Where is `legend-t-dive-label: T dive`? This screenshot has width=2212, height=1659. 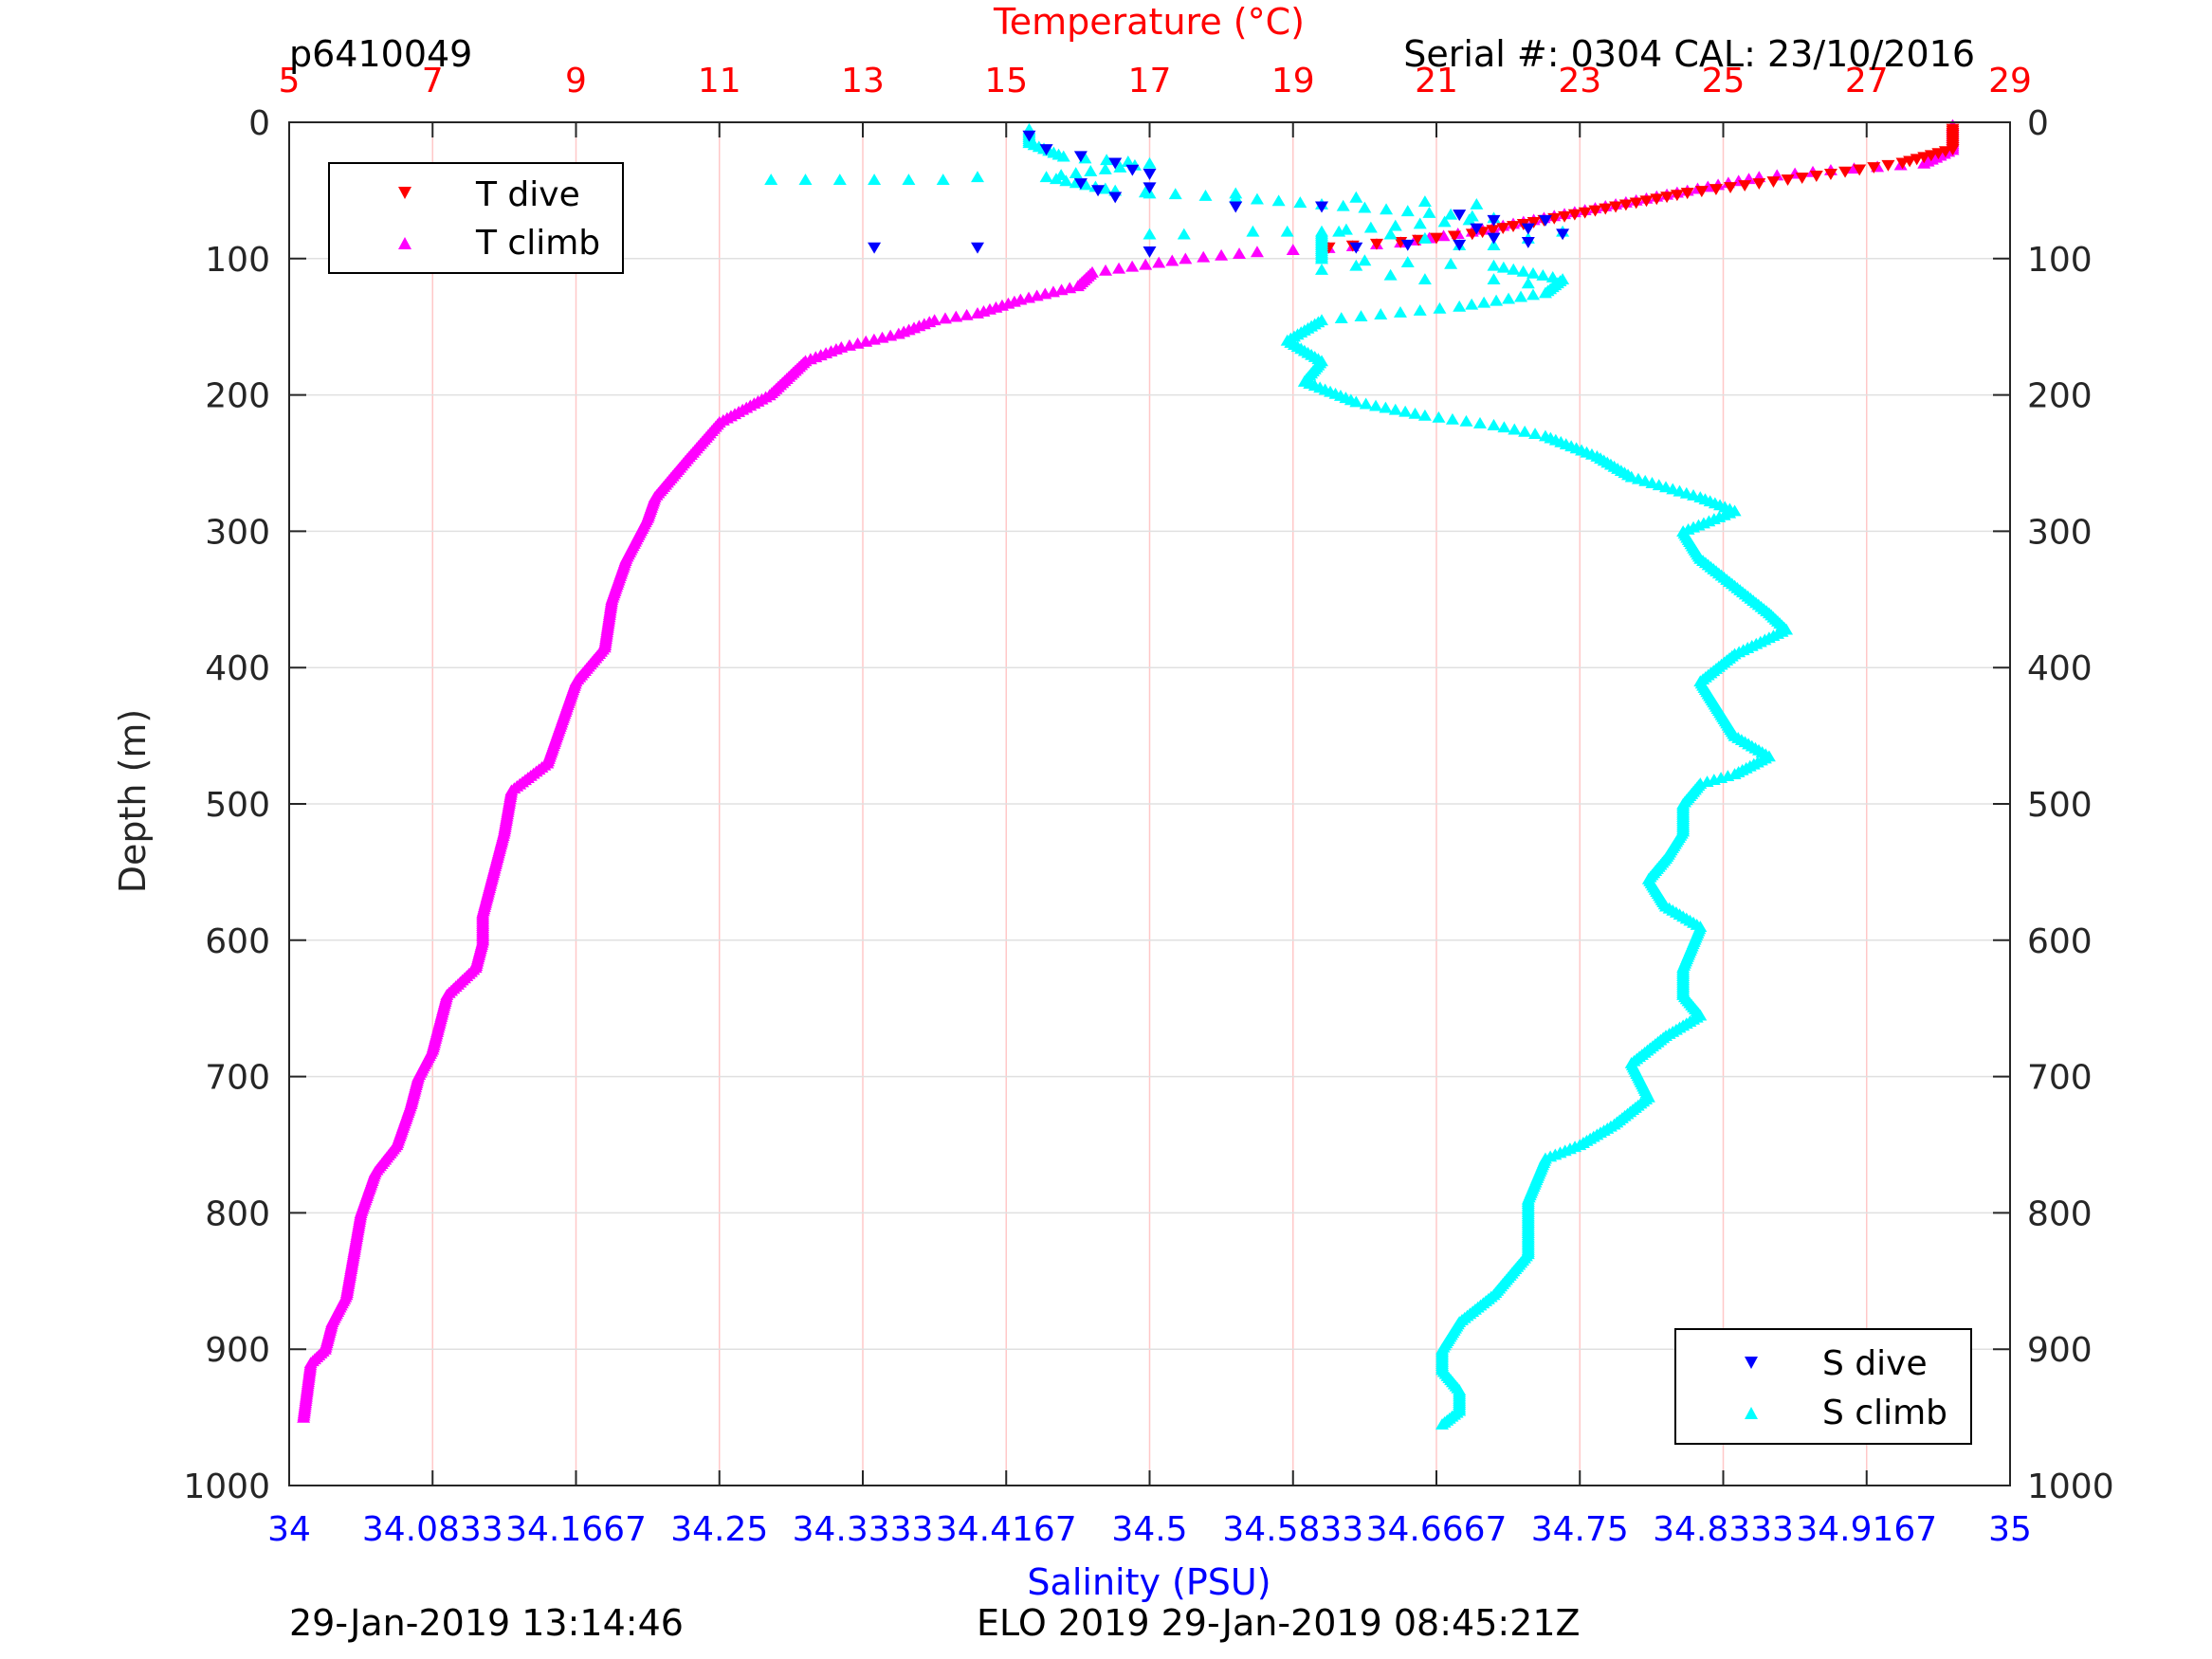 legend-t-dive-label: T dive is located at coordinates (527, 194).